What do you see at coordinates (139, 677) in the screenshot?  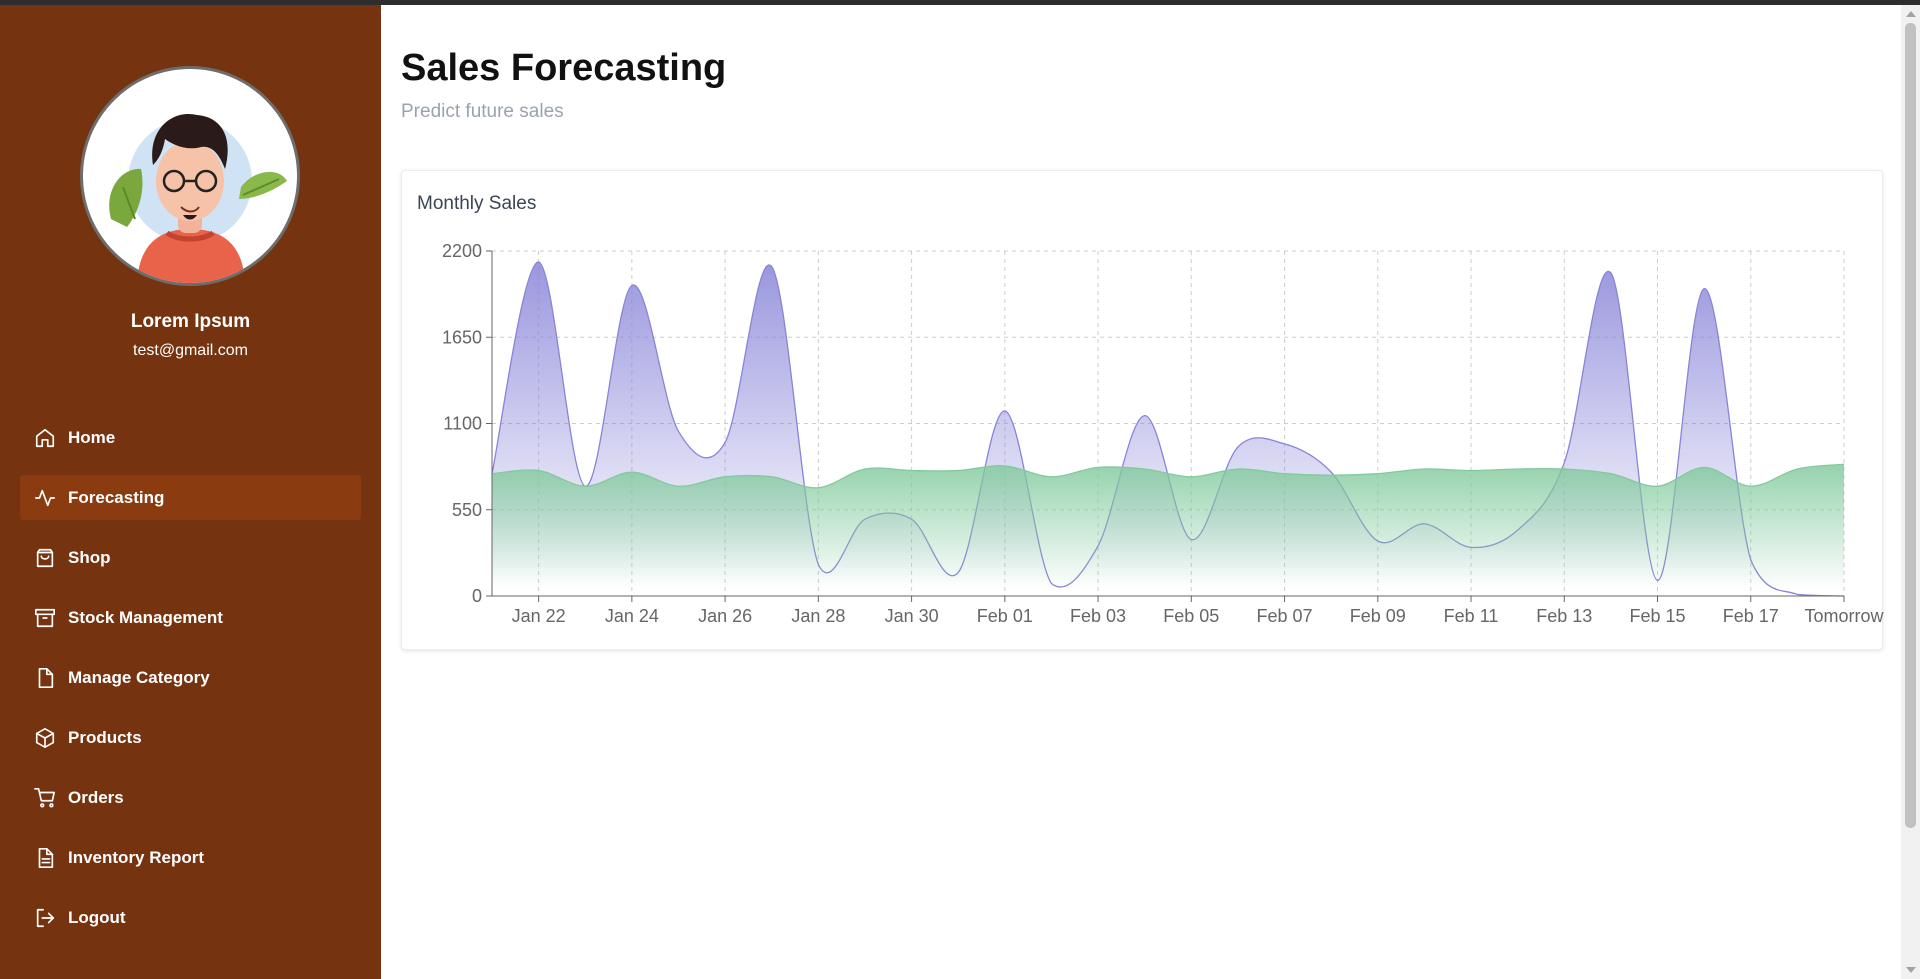 I see `sidebar-item-label: Manage Category` at bounding box center [139, 677].